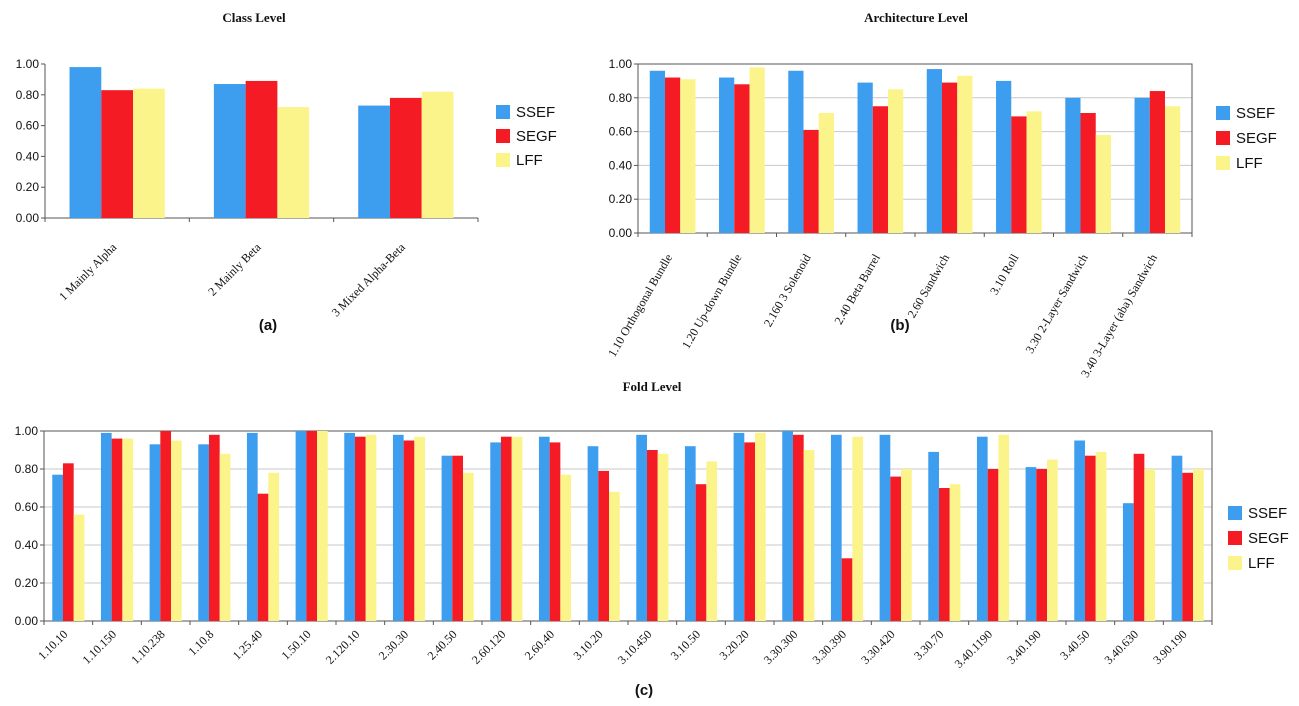 This screenshot has height=706, width=1299. I want to click on x-tick-label: 3.90.190, so click(1170, 647).